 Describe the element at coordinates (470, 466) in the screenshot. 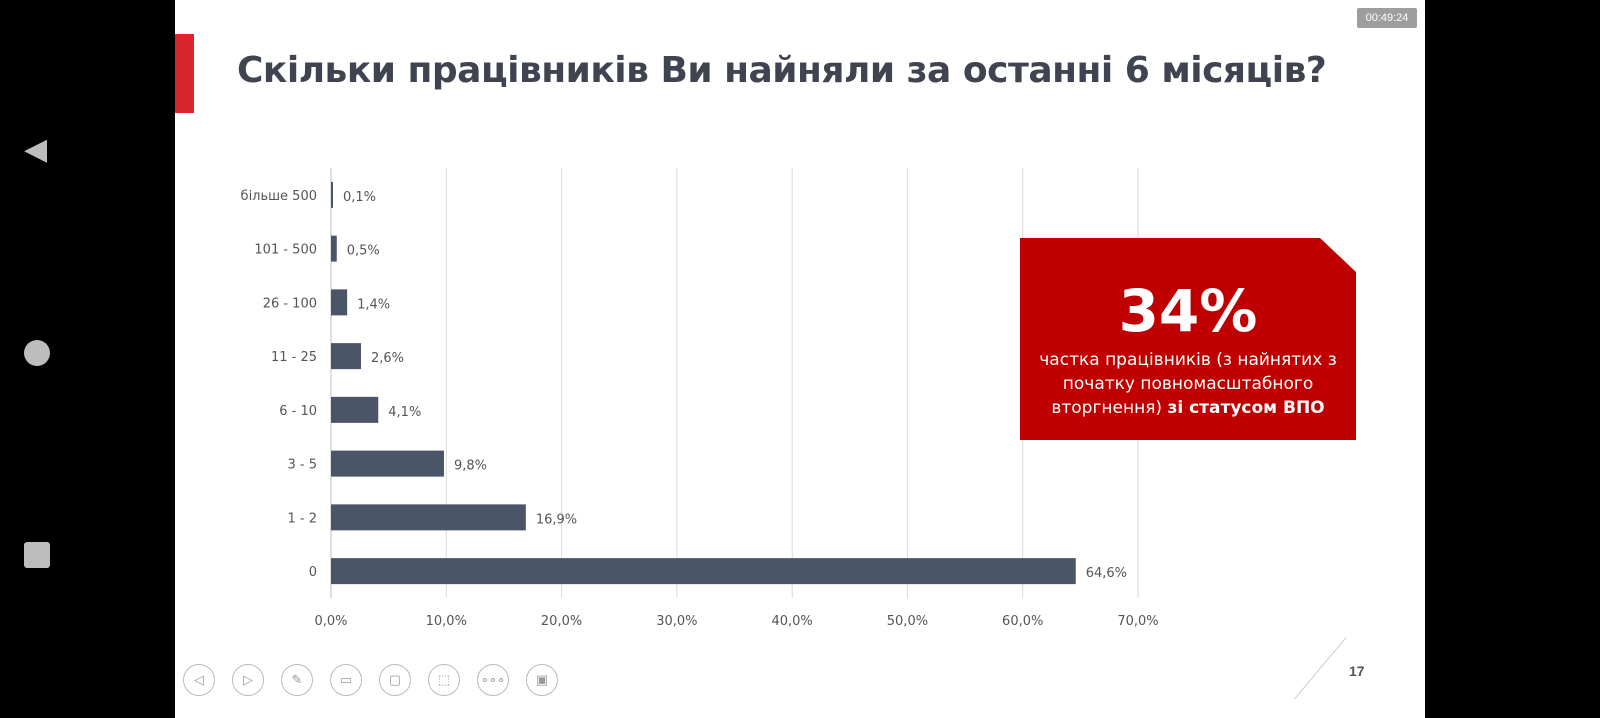

I see `data-label: 9,8%` at that location.